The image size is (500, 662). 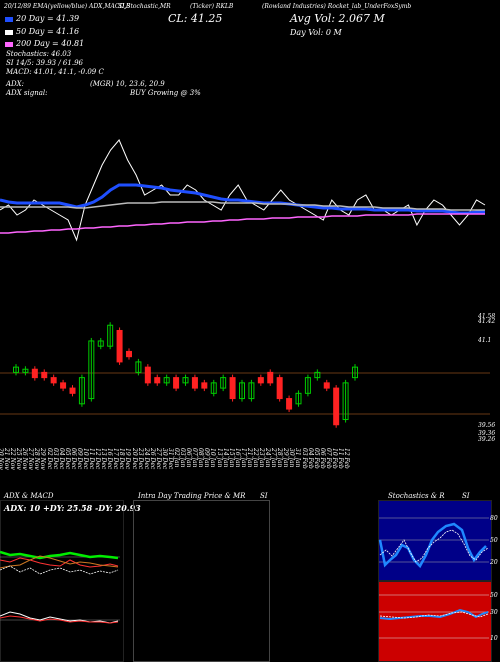 What do you see at coordinates (195, 18) in the screenshot?
I see `close-price-label: CL: 41.25` at bounding box center [195, 18].